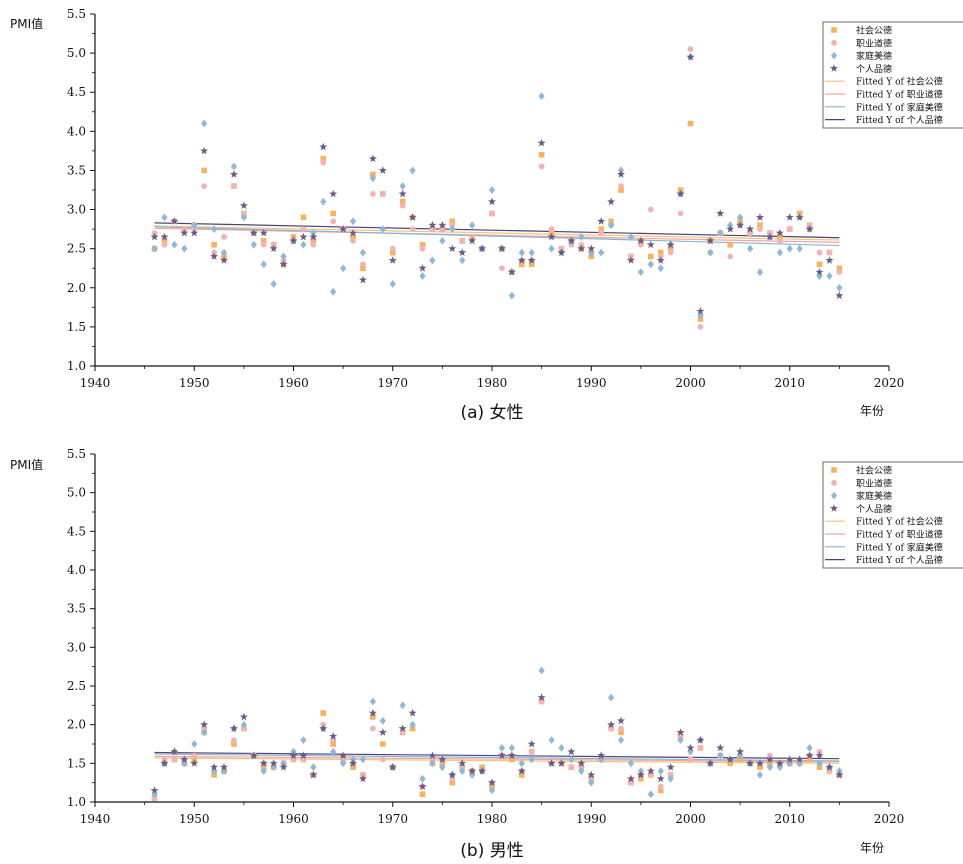  I want to click on fit-line, so click(497, 755).